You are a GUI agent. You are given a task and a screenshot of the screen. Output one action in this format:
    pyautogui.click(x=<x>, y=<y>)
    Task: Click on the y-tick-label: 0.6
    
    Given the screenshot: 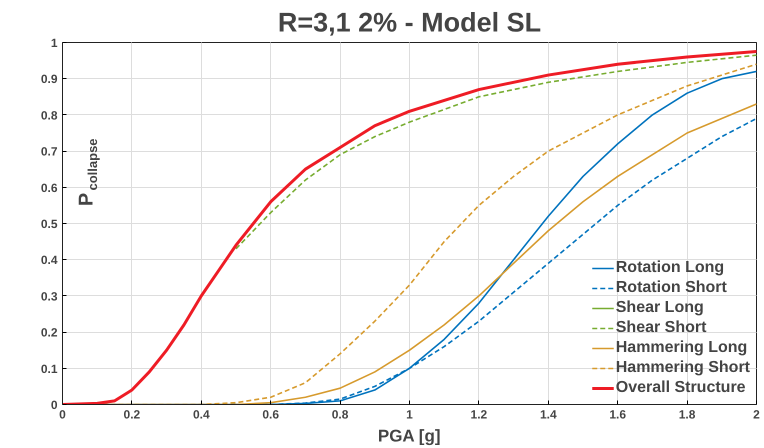 What is the action you would take?
    pyautogui.click(x=49, y=187)
    